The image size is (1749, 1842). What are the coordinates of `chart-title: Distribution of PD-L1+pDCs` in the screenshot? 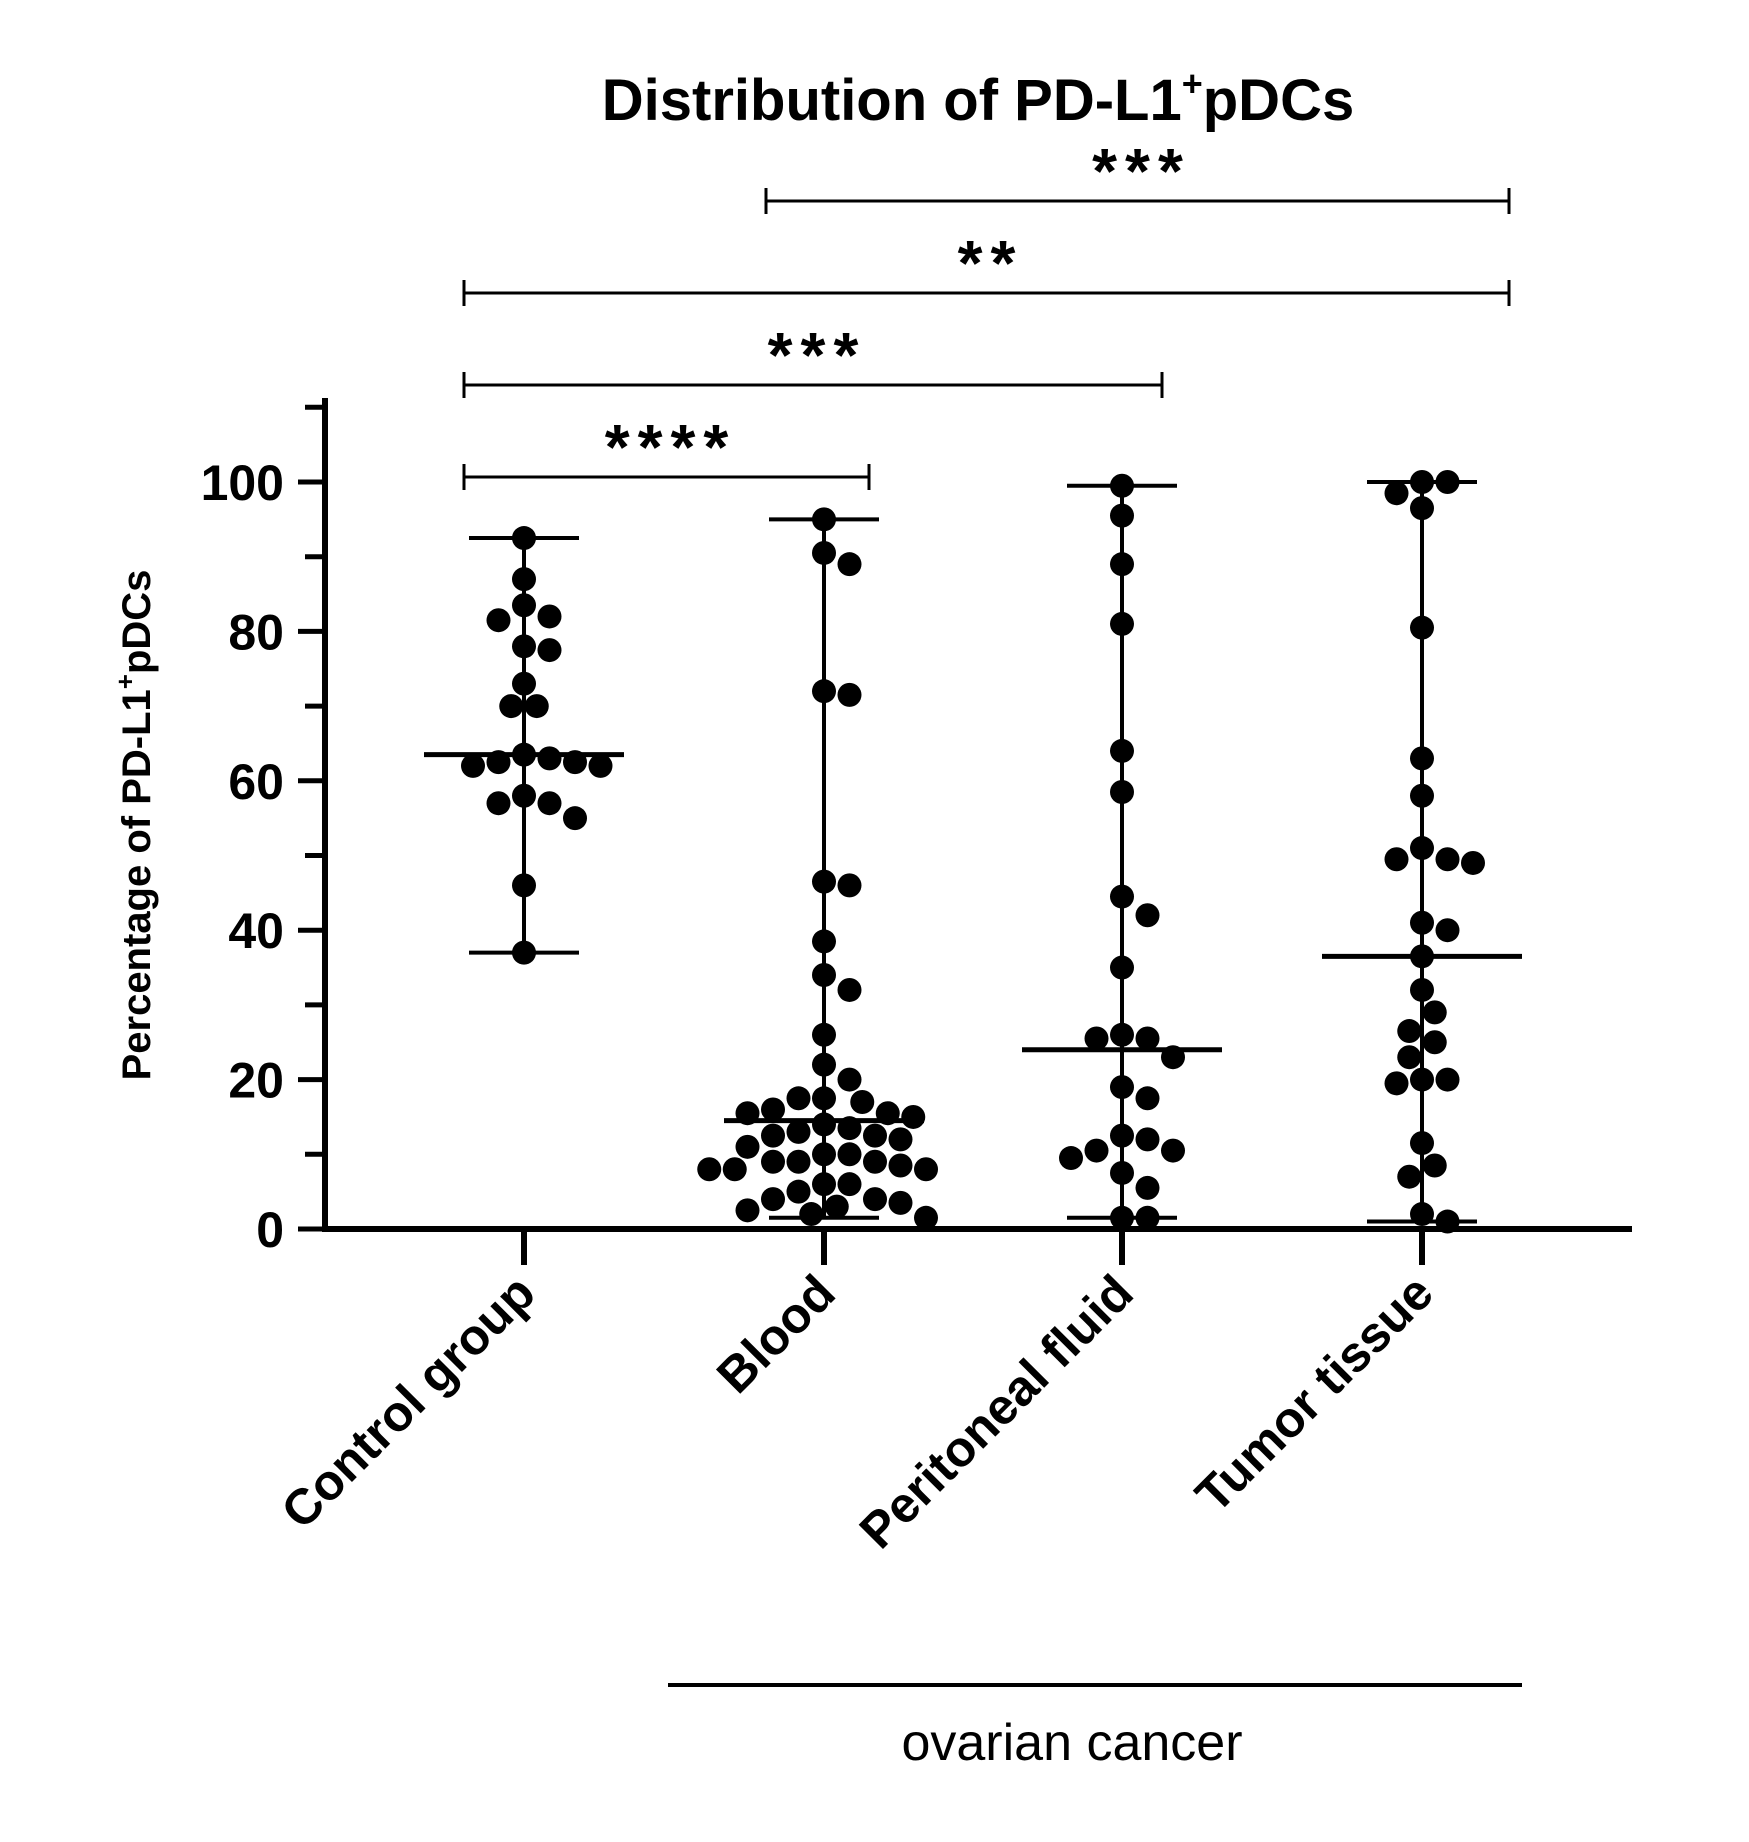 It's located at (978, 98).